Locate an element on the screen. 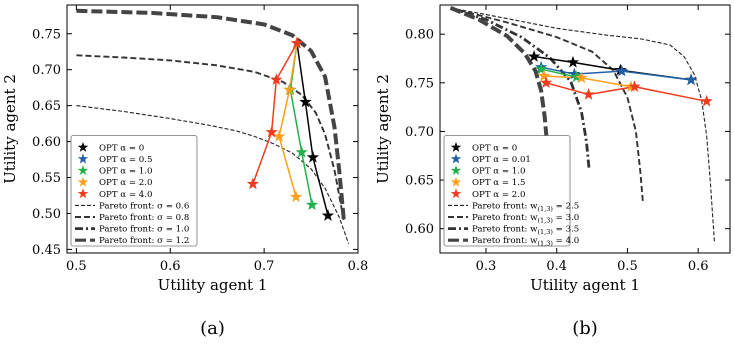 This screenshot has width=735, height=347. panel-caption: (b) is located at coordinates (585, 328).